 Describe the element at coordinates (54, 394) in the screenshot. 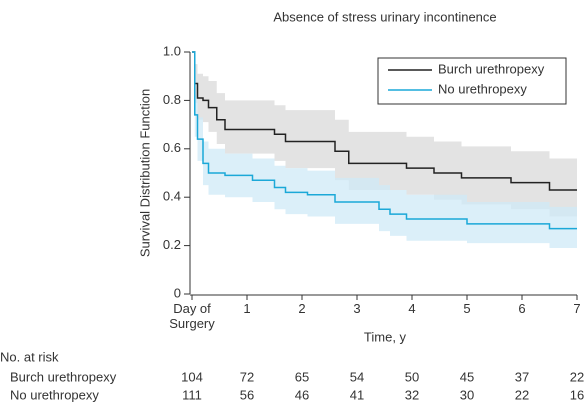

I see `risk-row-label: No urethropexy` at that location.